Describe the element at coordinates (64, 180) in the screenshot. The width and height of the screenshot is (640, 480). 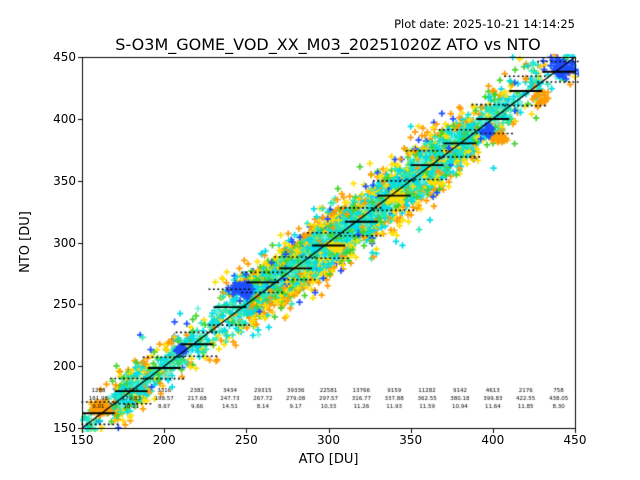
I see `y-tick-label: 350` at that location.